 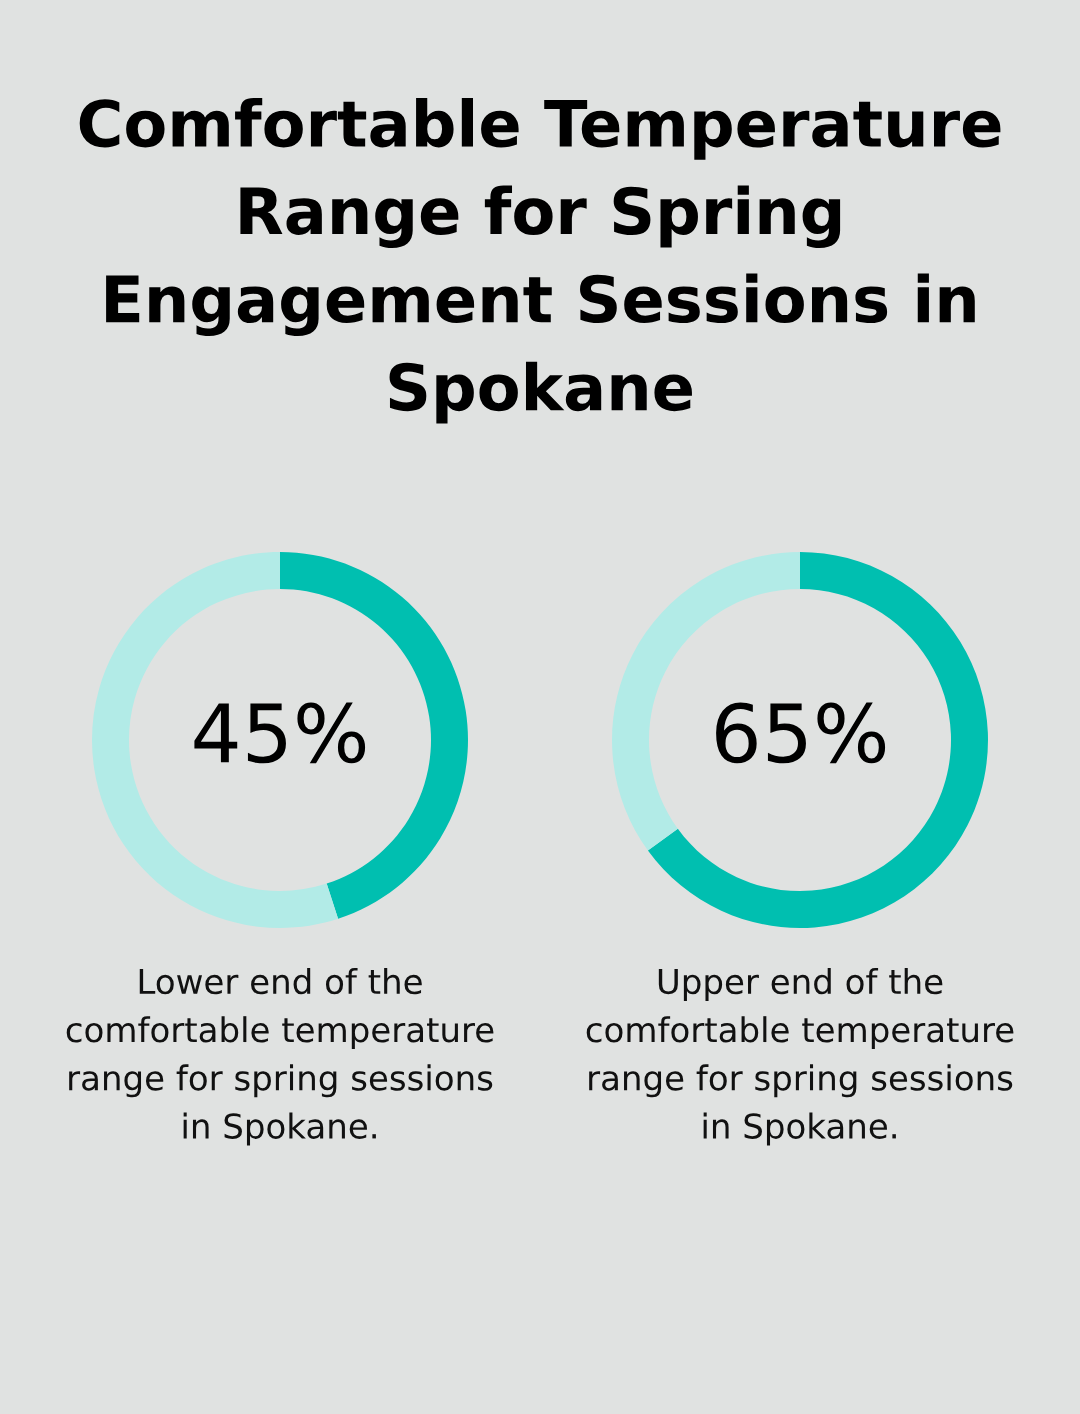 I want to click on text: Upper end of the comfortable temperature range for spring sessions in Spokane., so click(x=800, y=1057).